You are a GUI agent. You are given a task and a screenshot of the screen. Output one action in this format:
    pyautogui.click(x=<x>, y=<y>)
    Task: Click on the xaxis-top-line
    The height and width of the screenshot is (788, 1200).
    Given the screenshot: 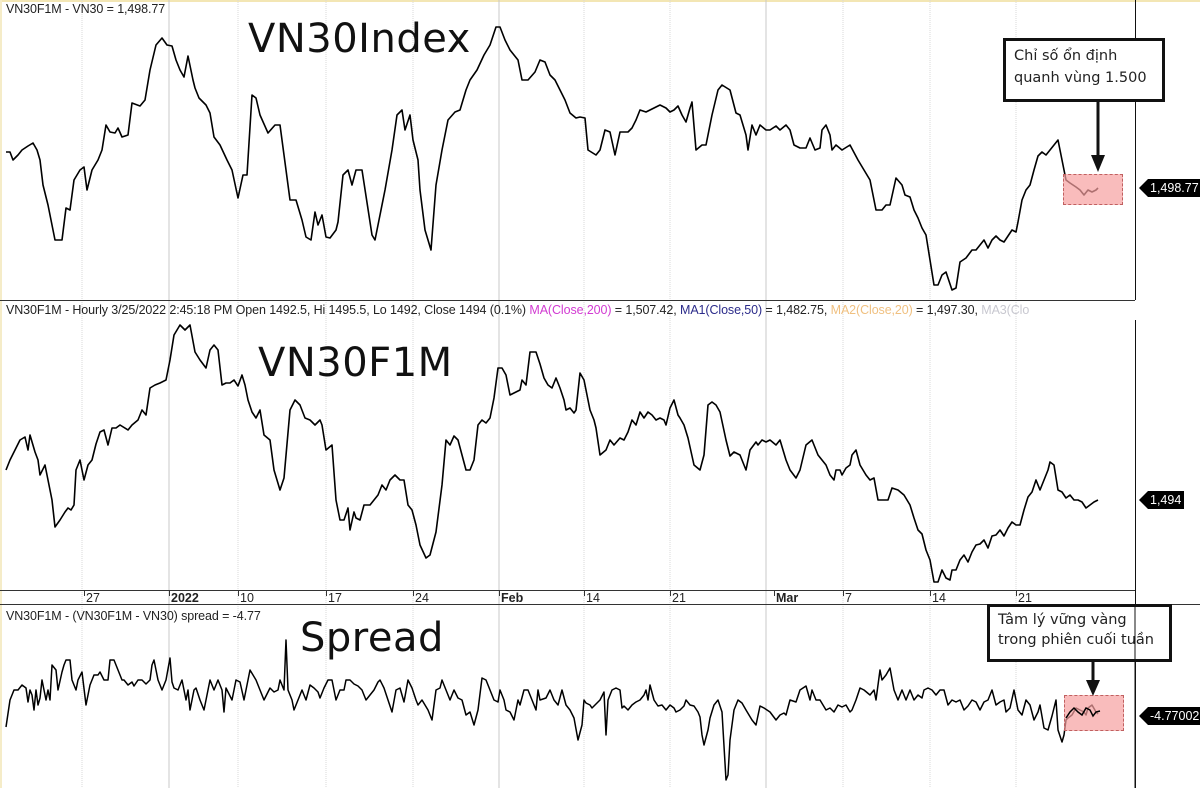 What is the action you would take?
    pyautogui.click(x=567, y=590)
    